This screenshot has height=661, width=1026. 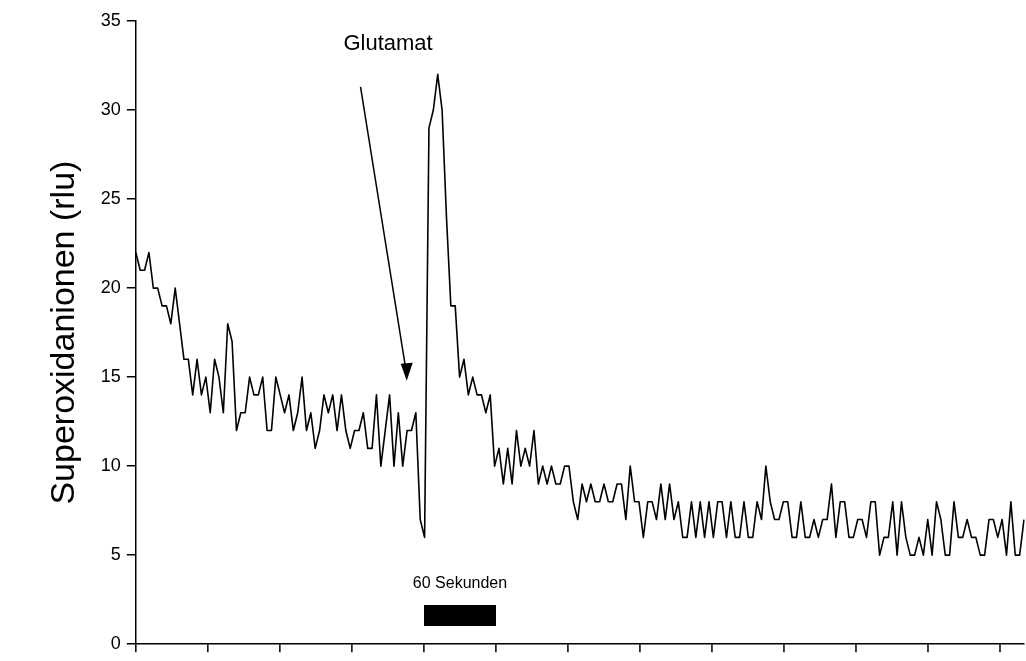 What do you see at coordinates (388, 43) in the screenshot?
I see `annotation: Glutamat` at bounding box center [388, 43].